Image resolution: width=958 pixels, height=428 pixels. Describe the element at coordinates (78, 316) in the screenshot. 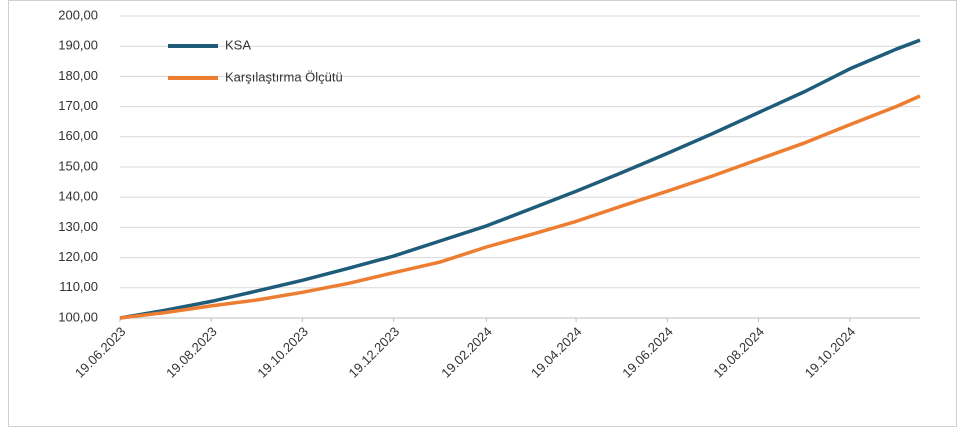

I see `y-tick-label: 100,00` at that location.